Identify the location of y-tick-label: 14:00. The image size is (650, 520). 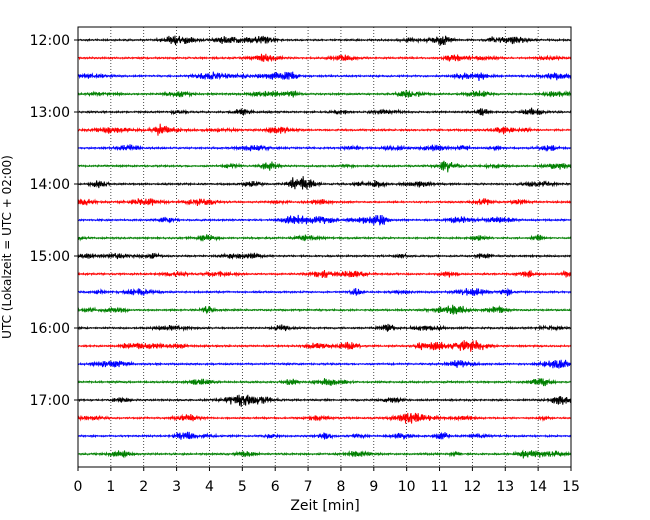
(50, 185).